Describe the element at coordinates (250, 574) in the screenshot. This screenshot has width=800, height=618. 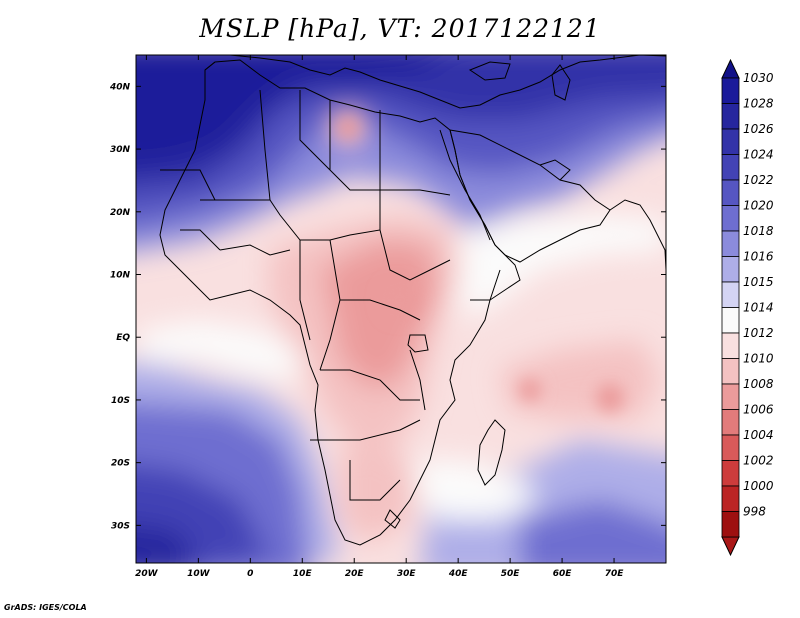
I see `x-tick-label: 0` at that location.